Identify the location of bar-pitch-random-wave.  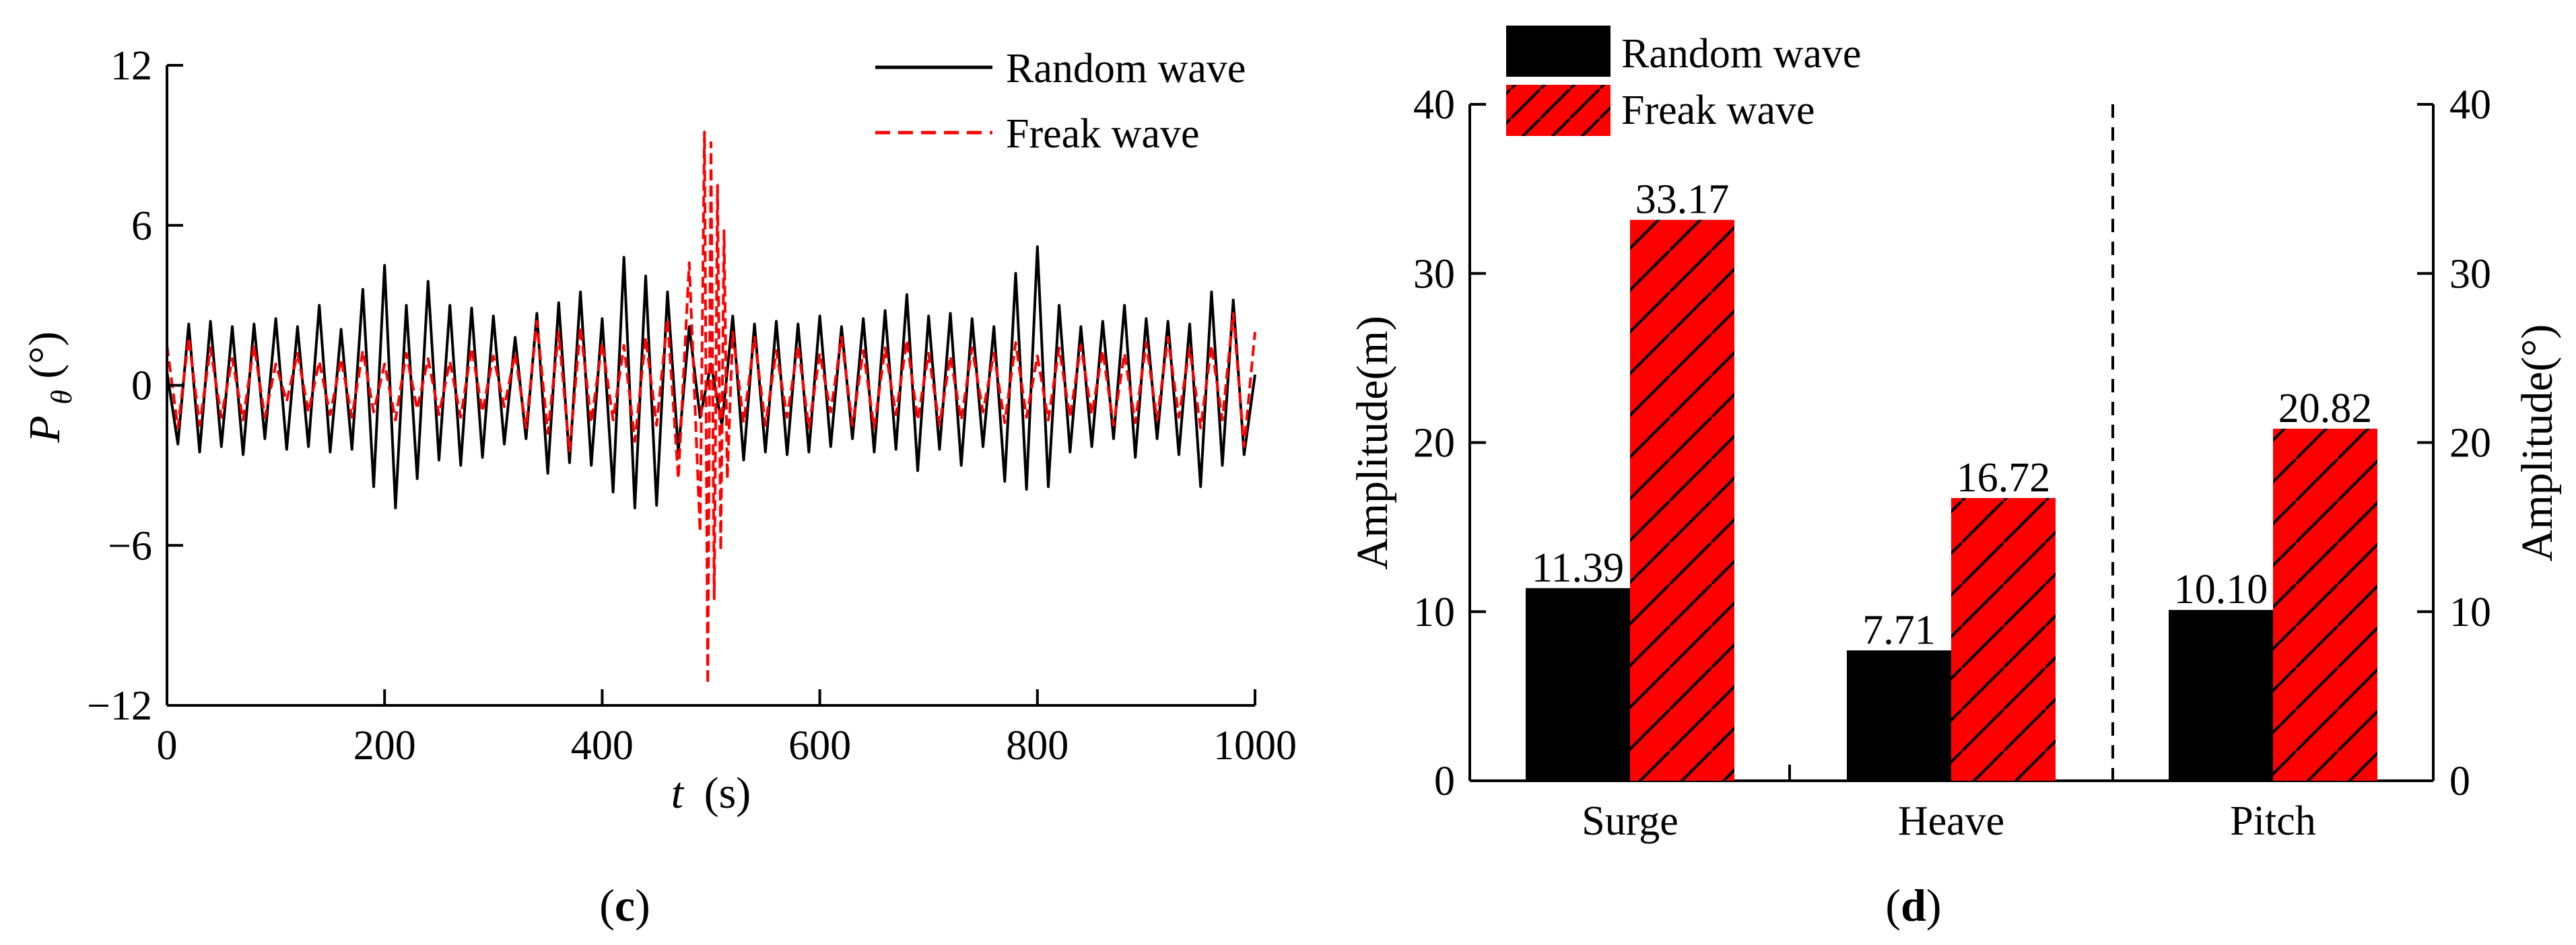
(2221, 695).